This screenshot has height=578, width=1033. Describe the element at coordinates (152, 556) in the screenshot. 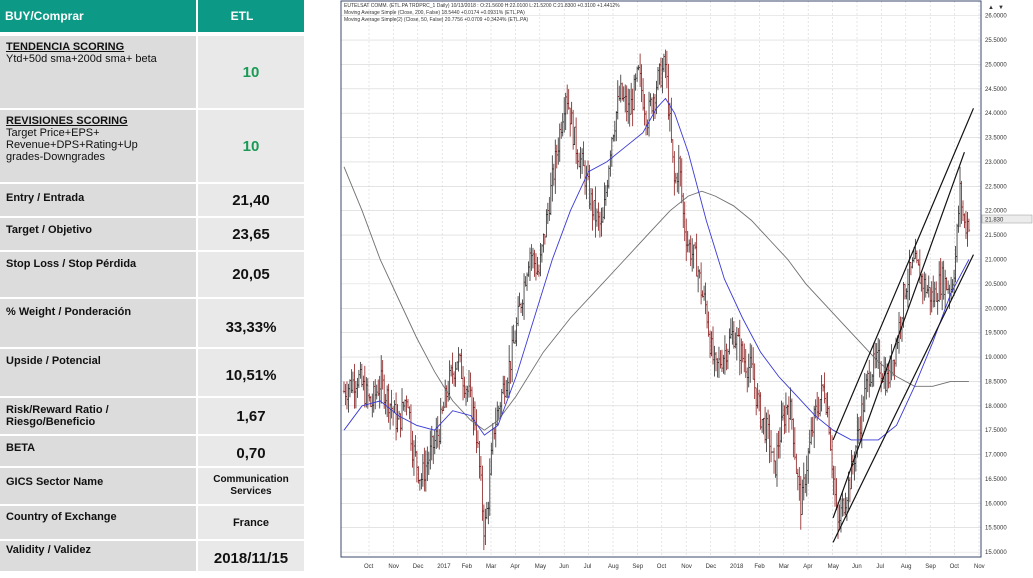

I see `row-validity: Validity / Validez 2018/11/15` at that location.